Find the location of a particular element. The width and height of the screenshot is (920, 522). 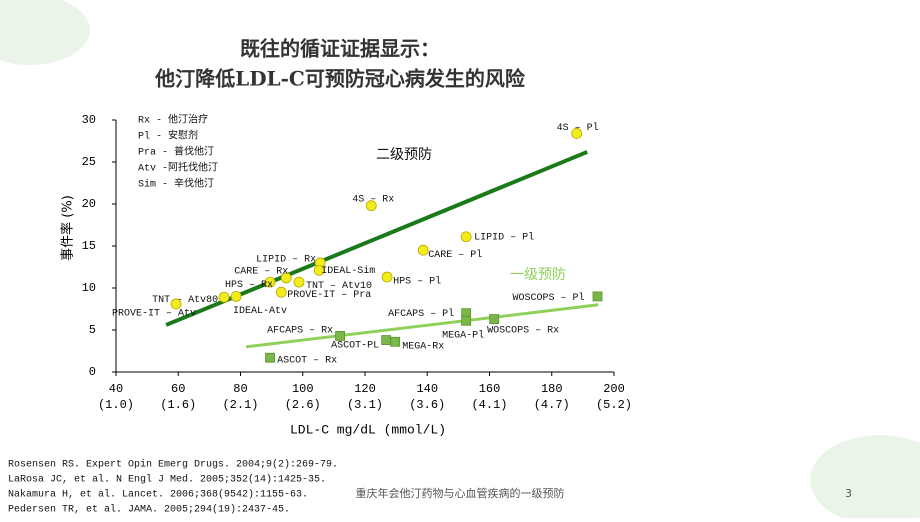

x-tick-sublabel: (3.1) is located at coordinates (365, 405).